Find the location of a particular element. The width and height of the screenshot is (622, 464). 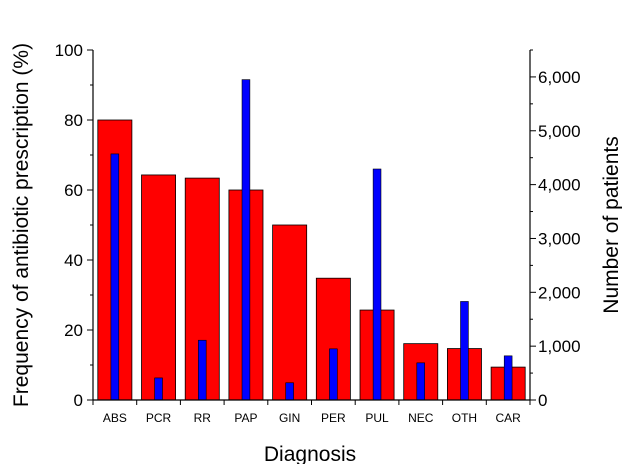

x-axis-ticks: ABS PCR RR PAP GIN PER PUL NEC OTH CAR is located at coordinates (311, 412).